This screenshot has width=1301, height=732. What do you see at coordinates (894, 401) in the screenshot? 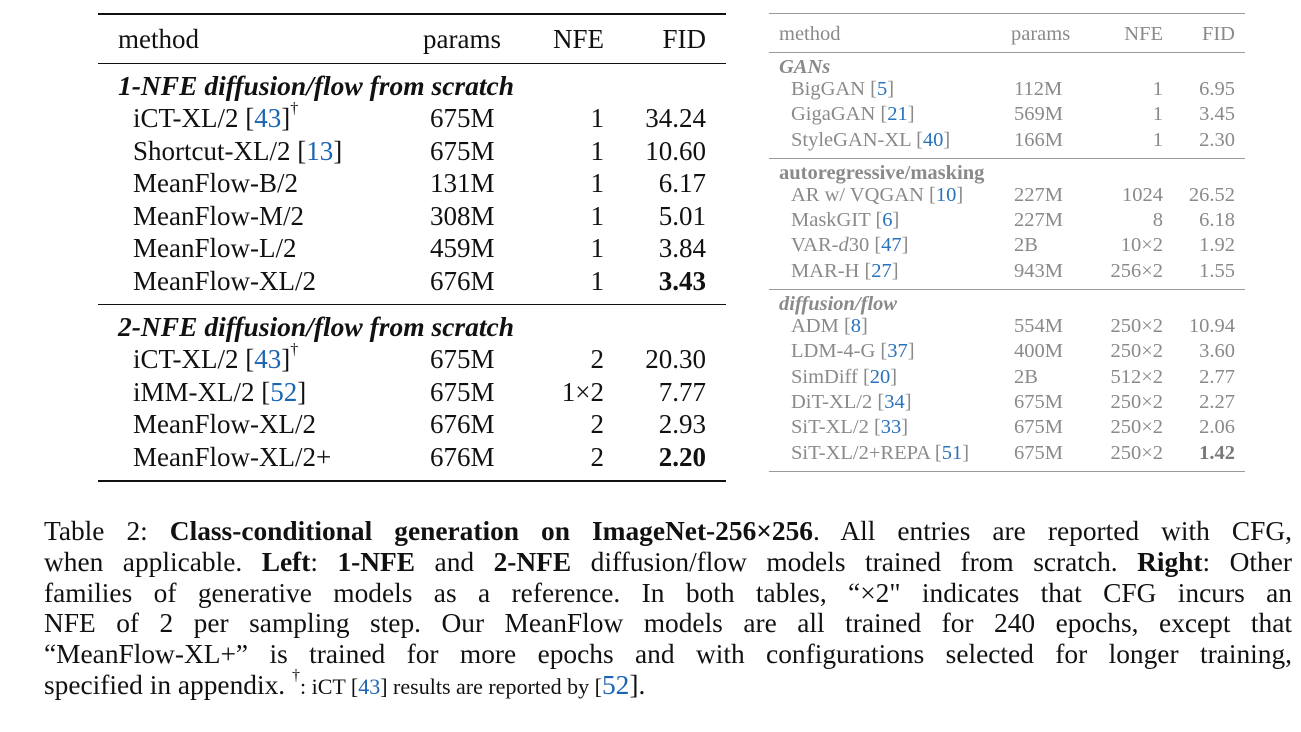
I see `citation-link: 34` at bounding box center [894, 401].